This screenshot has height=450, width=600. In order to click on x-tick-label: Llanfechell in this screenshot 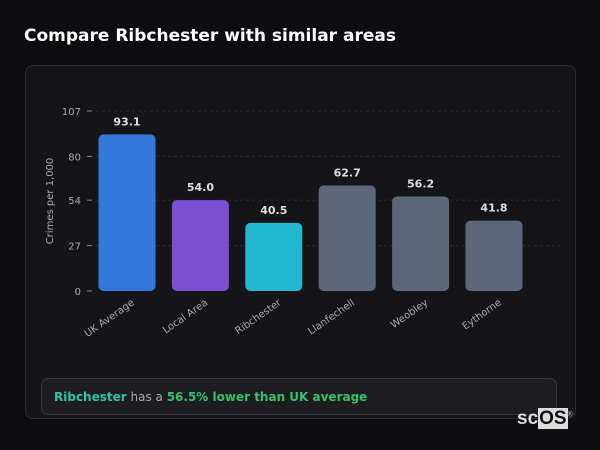, I will do `click(331, 317)`.